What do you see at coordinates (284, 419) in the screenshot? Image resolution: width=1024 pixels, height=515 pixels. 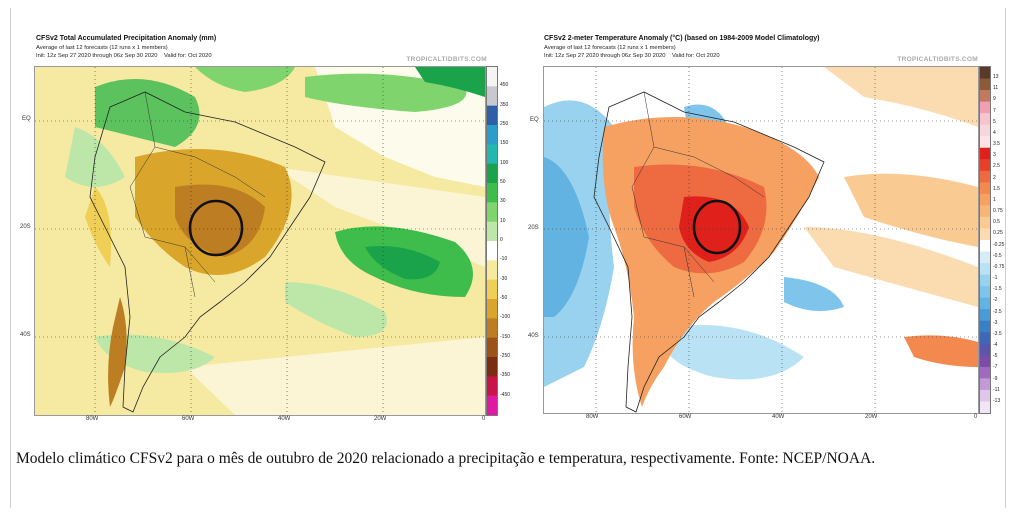 I see `lon-label-40w: 40W` at bounding box center [284, 419].